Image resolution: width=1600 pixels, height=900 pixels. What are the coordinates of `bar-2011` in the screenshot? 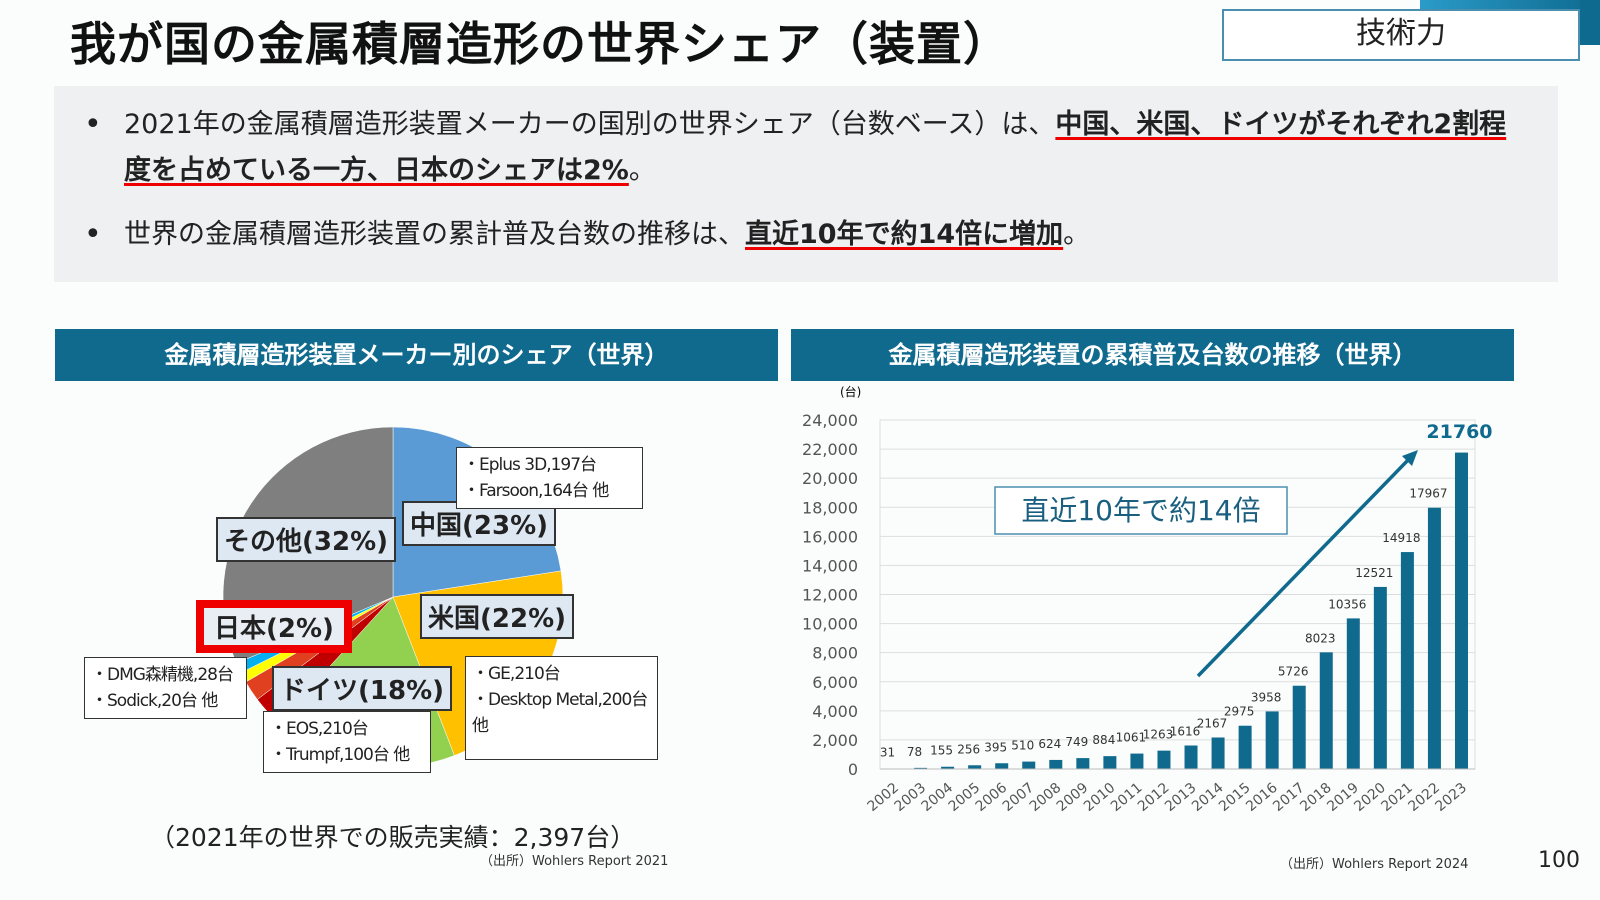 It's located at (1137, 761).